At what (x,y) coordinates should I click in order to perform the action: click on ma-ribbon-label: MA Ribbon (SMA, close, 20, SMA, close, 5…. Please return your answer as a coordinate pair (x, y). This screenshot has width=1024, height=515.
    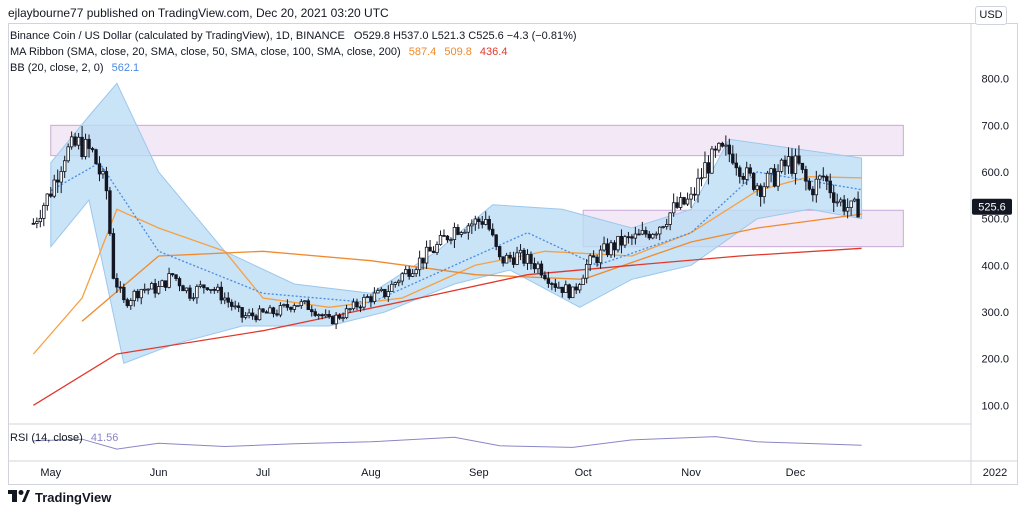
    Looking at the image, I should click on (205, 52).